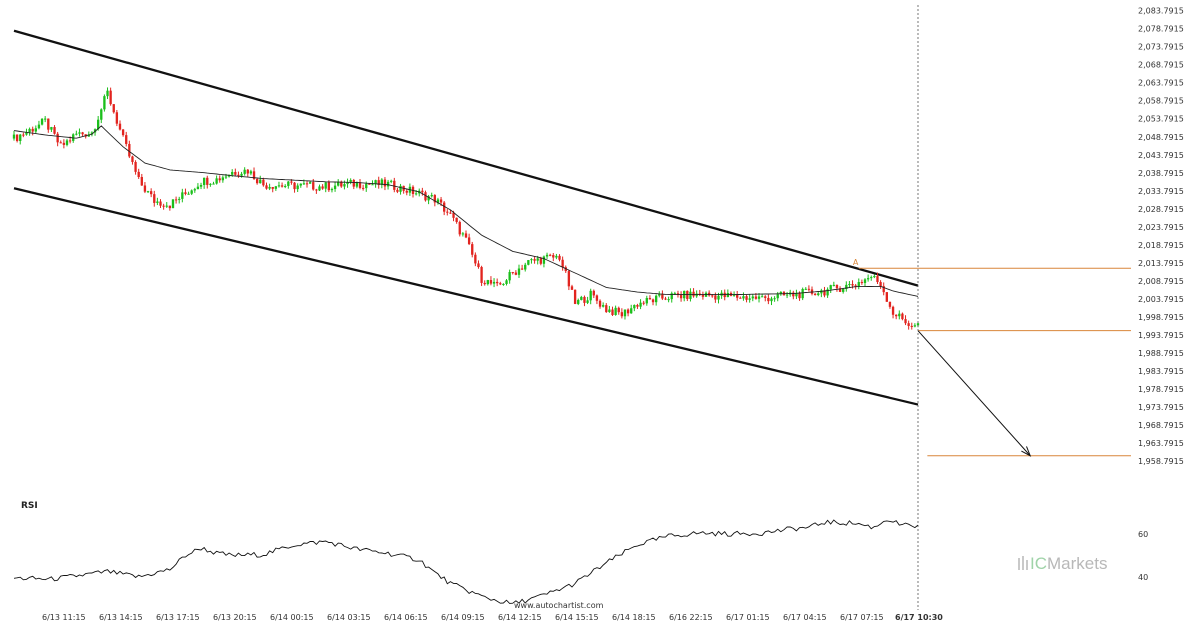 This screenshot has width=1200, height=630. What do you see at coordinates (406, 617) in the screenshot?
I see `time-tick-label: 6/14 06:15` at bounding box center [406, 617].